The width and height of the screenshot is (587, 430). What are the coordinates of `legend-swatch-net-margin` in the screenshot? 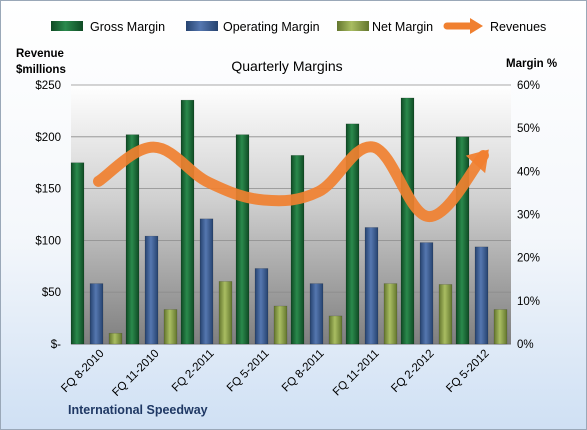 It's located at (353, 26).